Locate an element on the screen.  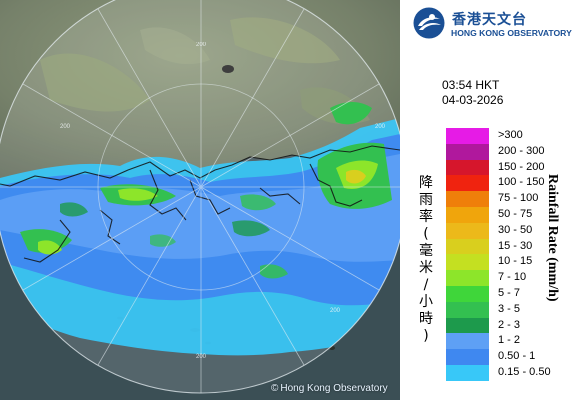
legend-title-char: ( is located at coordinates (426, 234).